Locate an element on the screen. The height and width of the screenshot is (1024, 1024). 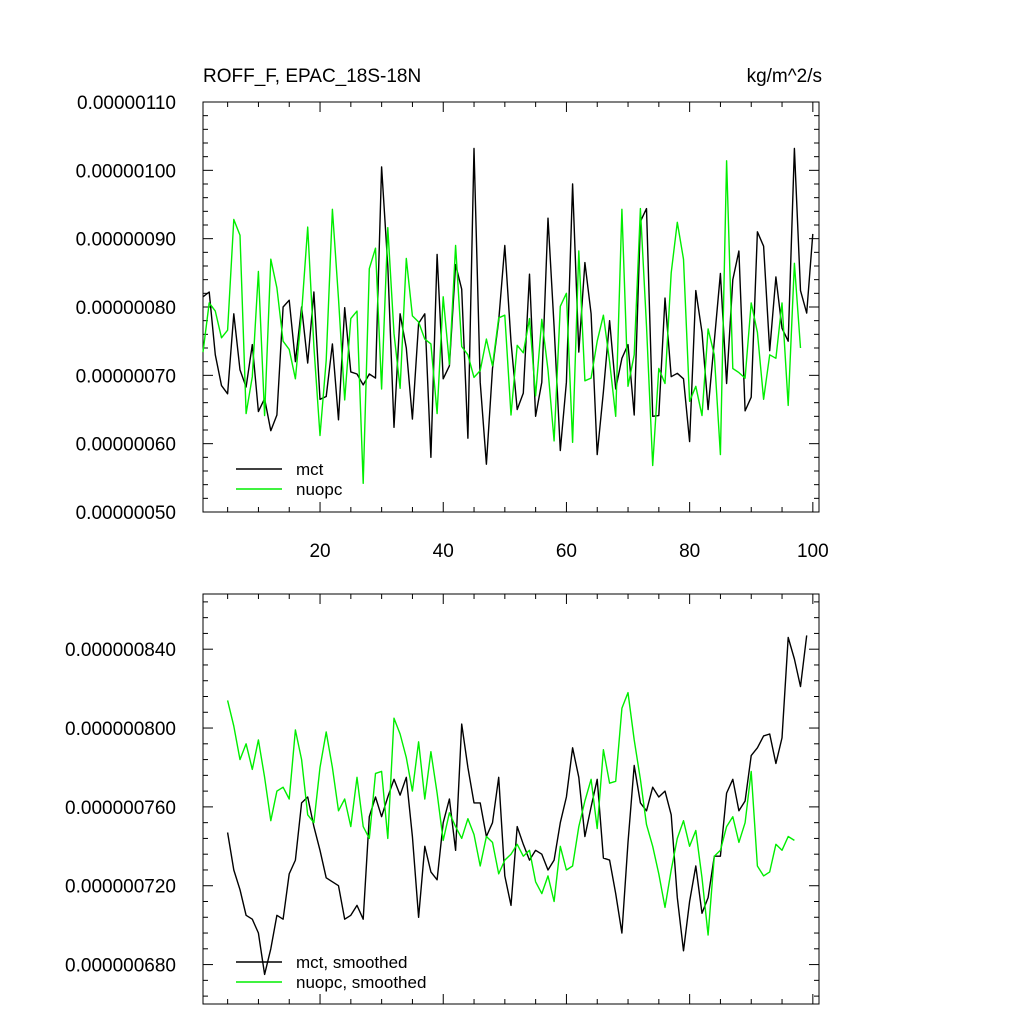
series-line-nuopc-smoothed is located at coordinates (510, 813).